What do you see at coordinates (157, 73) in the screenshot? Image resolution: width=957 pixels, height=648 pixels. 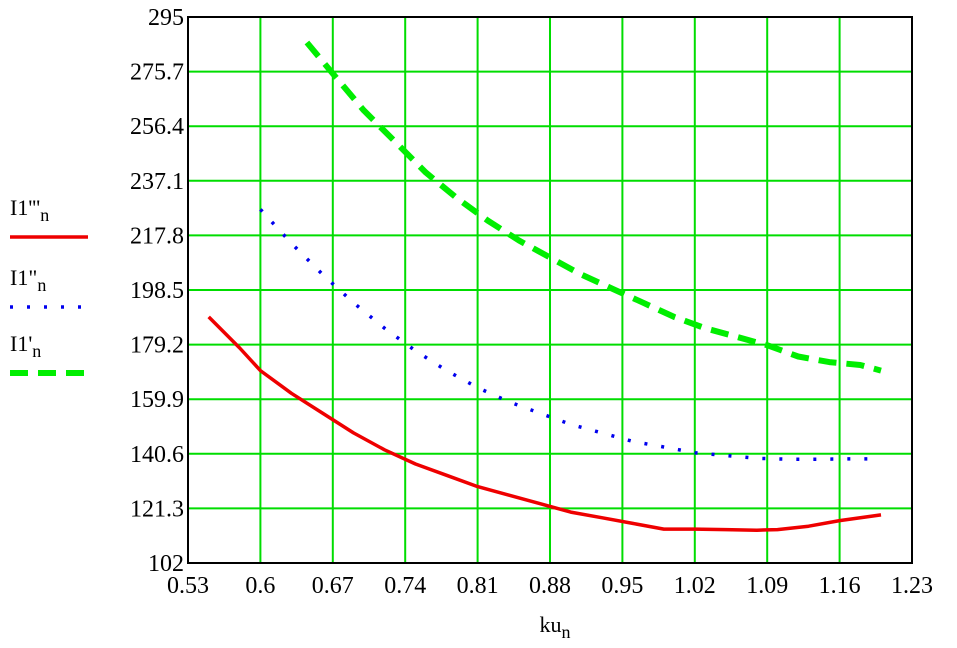 I see `y-tick-label: 275.7` at bounding box center [157, 73].